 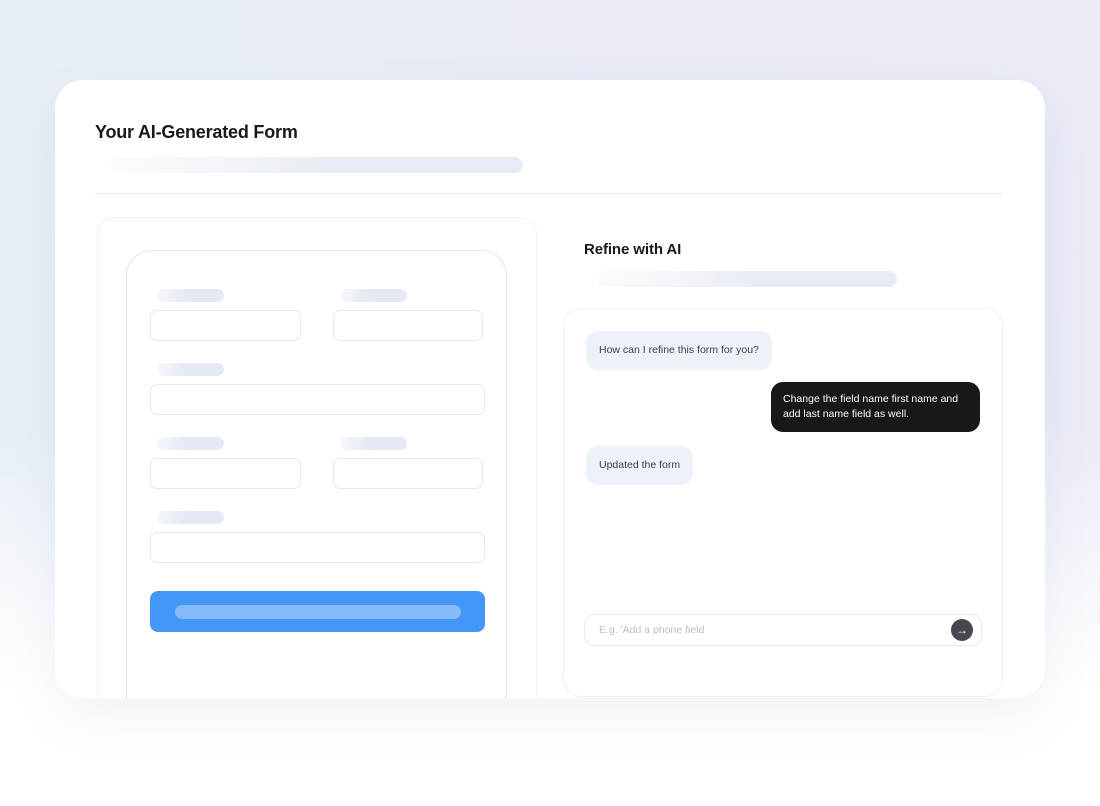 What do you see at coordinates (633, 249) in the screenshot?
I see `refine-heading: Refine with AI` at bounding box center [633, 249].